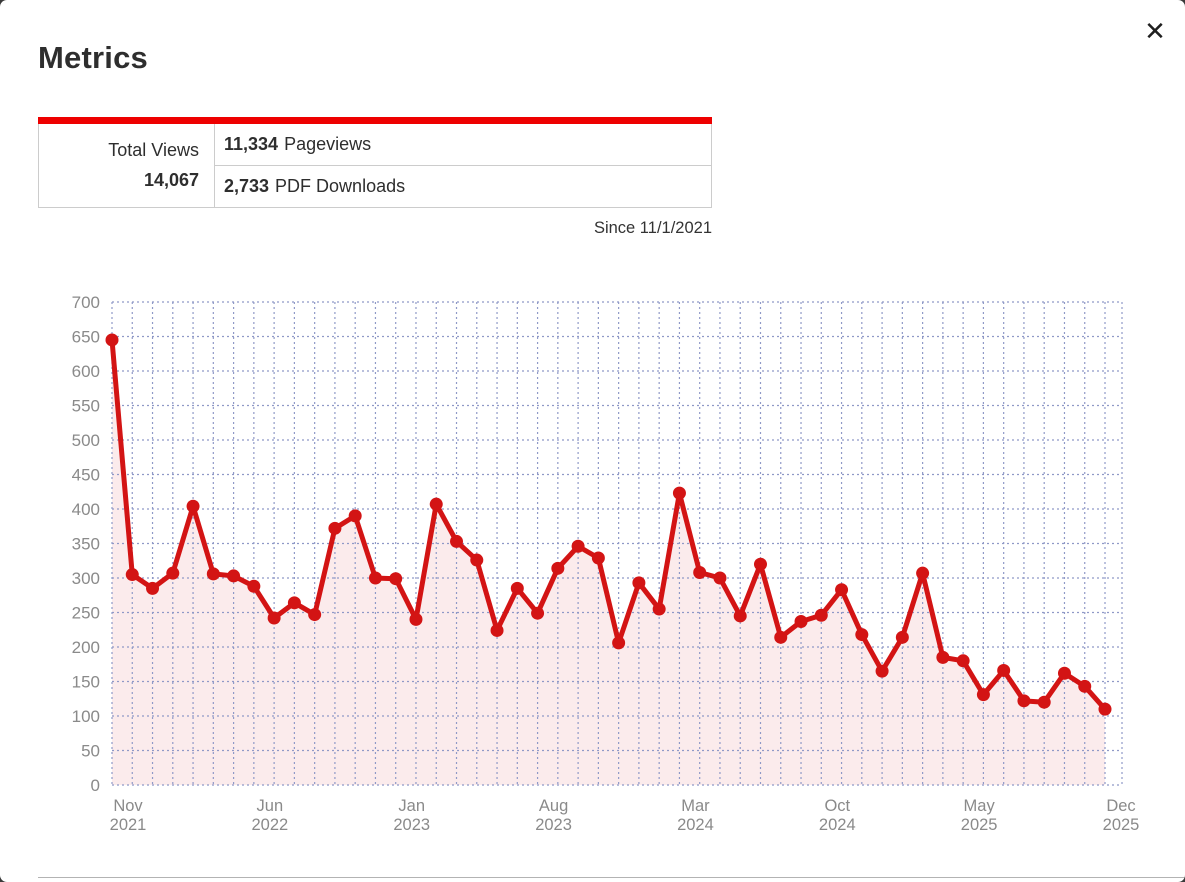 Image resolution: width=1185 pixels, height=882 pixels. I want to click on y-tick-label: 250, so click(86, 613).